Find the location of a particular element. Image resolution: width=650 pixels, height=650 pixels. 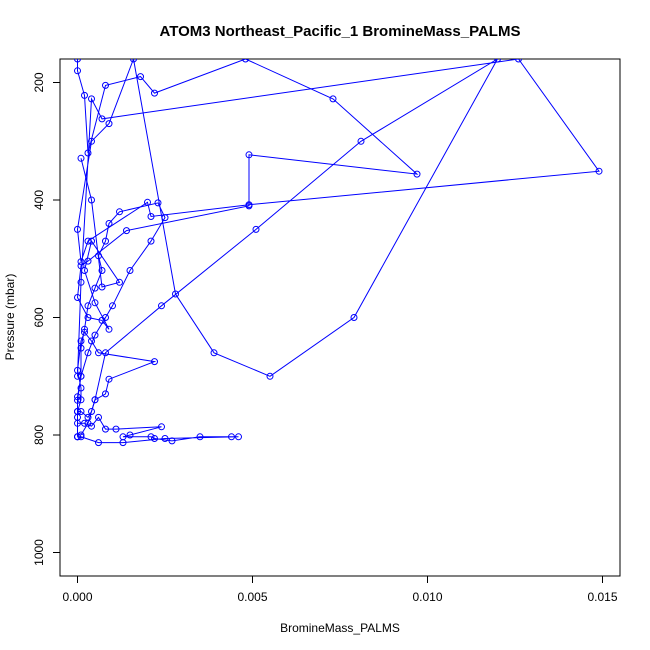

x-tick-label: 0.000 is located at coordinates (77, 597).